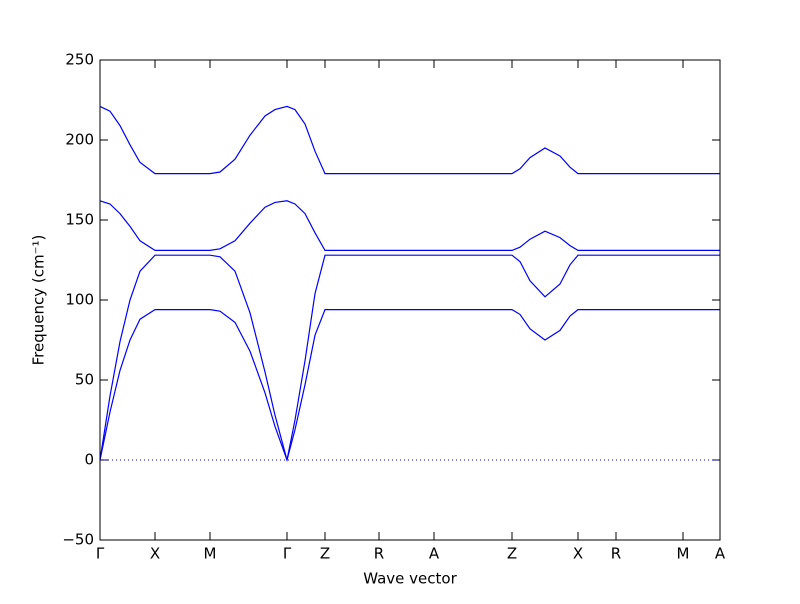 The width and height of the screenshot is (800, 604). Describe the element at coordinates (39, 300) in the screenshot. I see `y-axis-label: Frequency (cm⁻¹)` at that location.